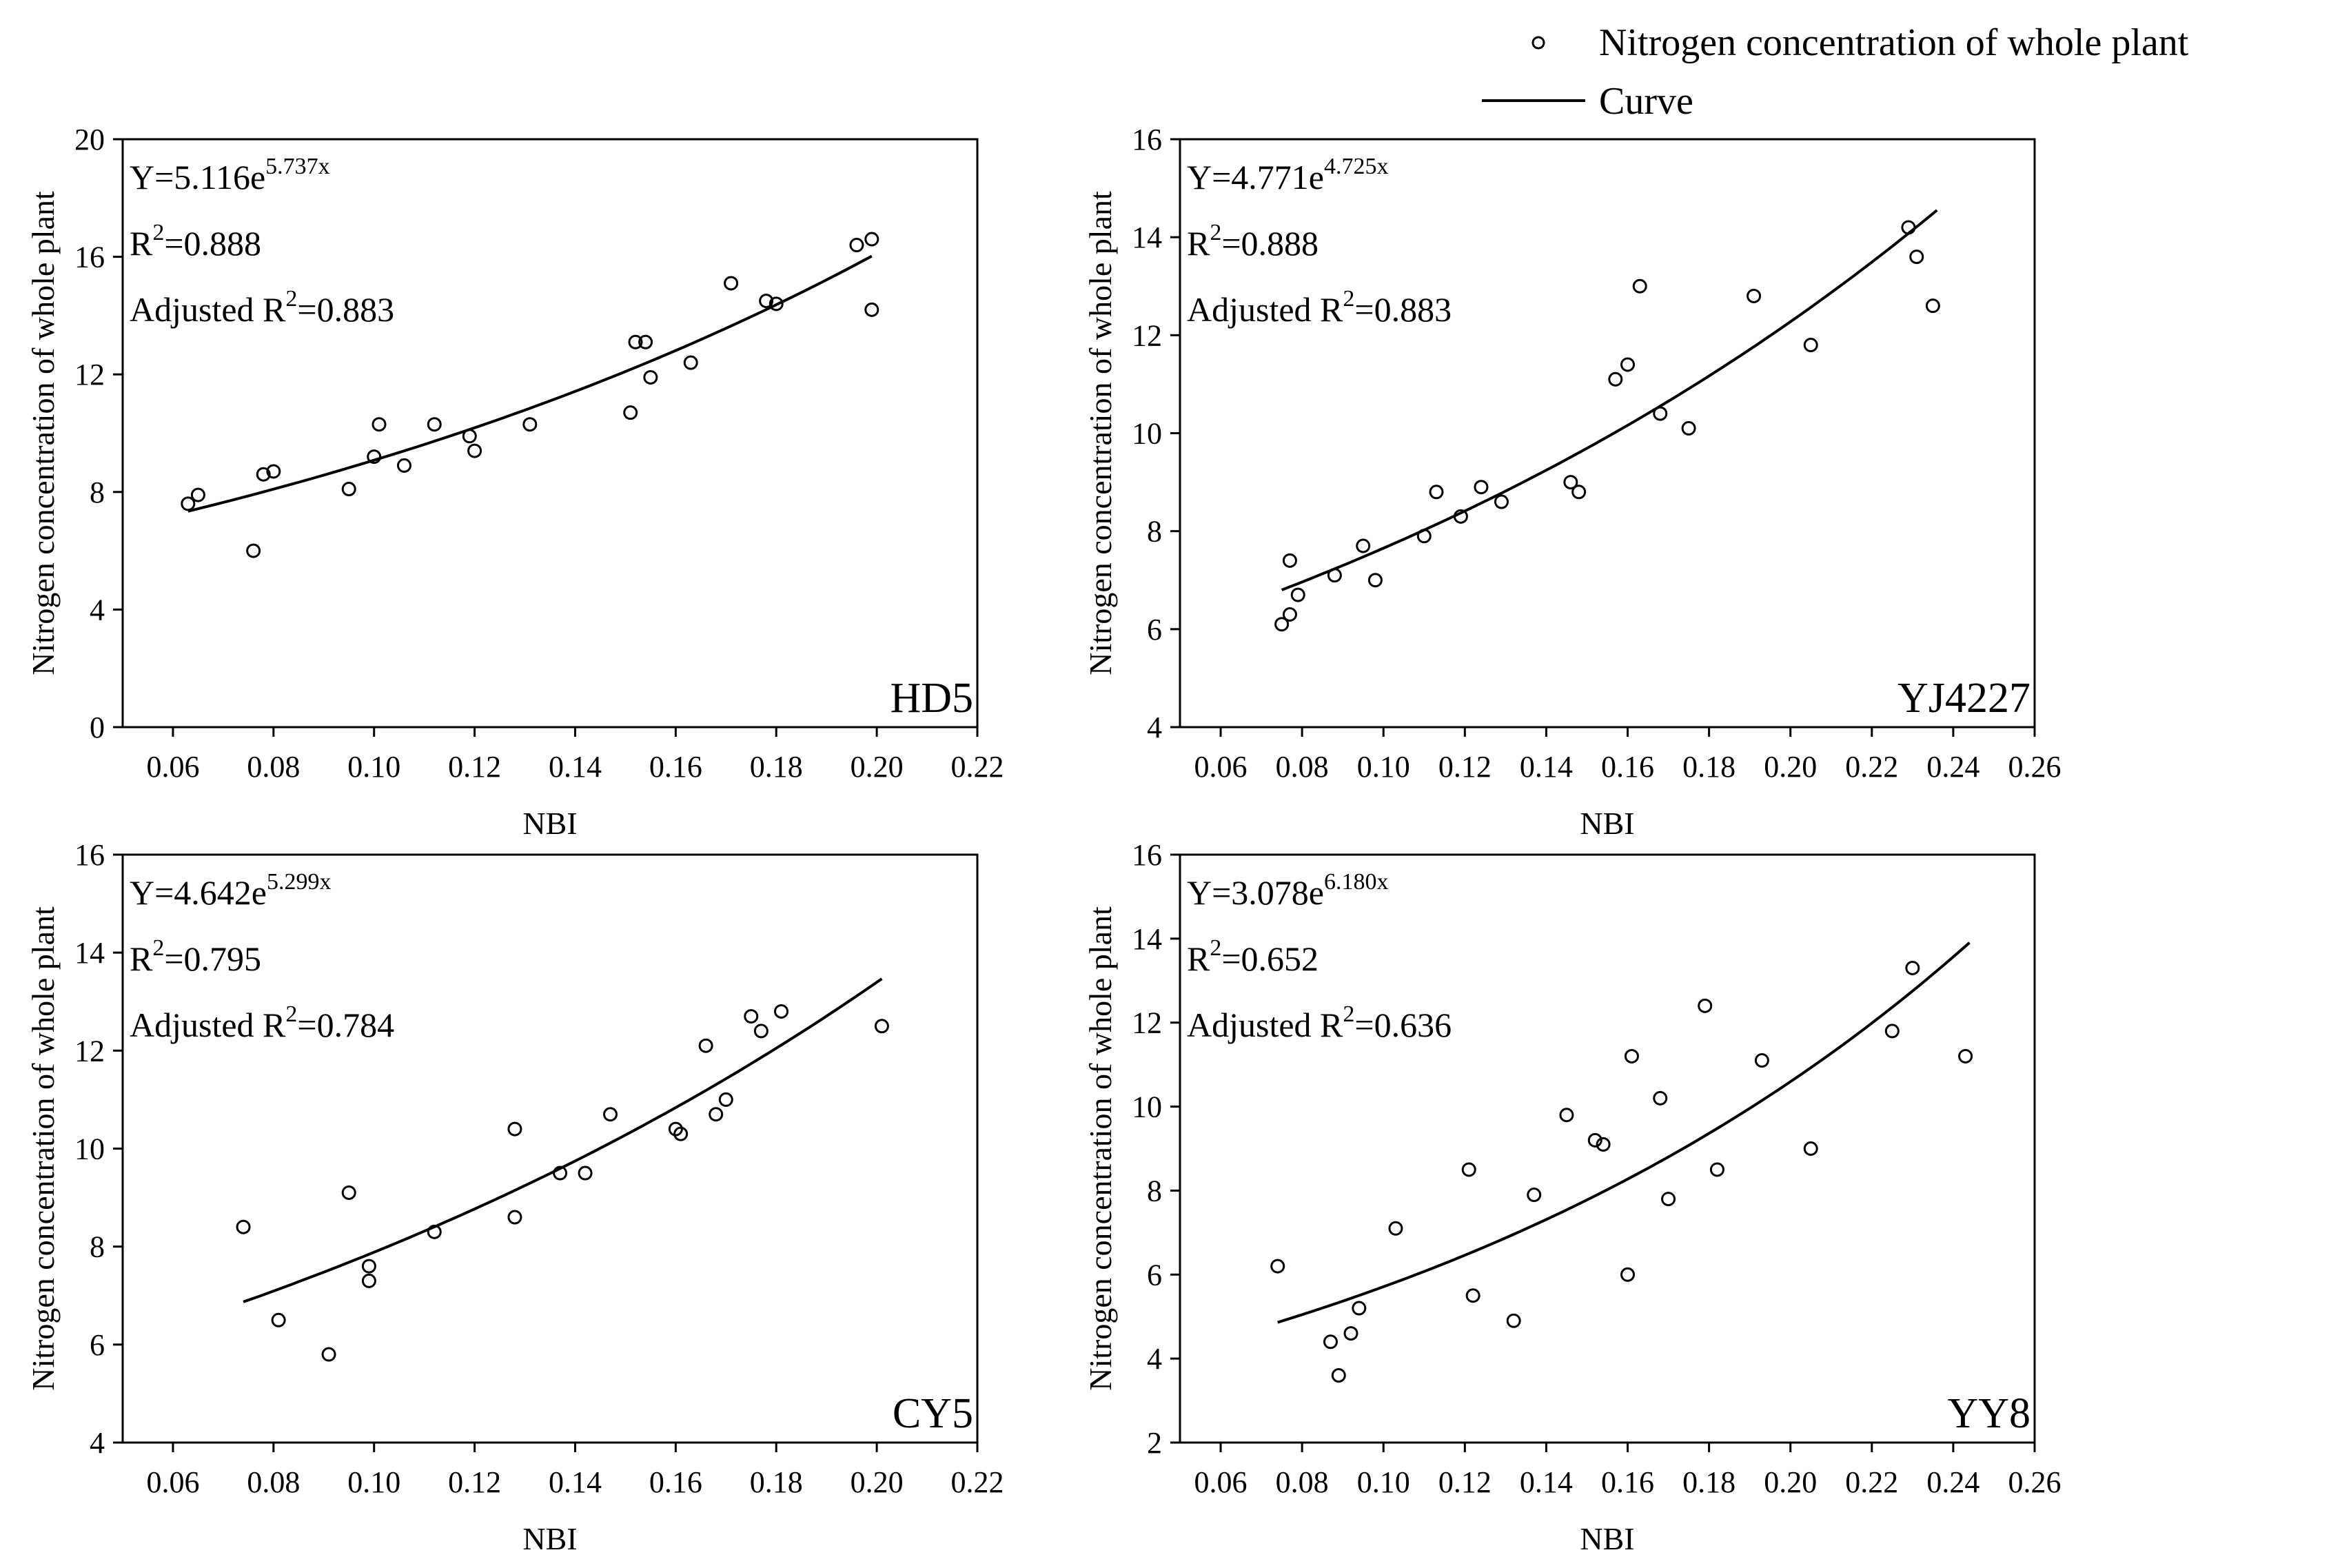  What do you see at coordinates (1255, 177) in the screenshot?
I see `equation-base: Y=4.771e` at bounding box center [1255, 177].